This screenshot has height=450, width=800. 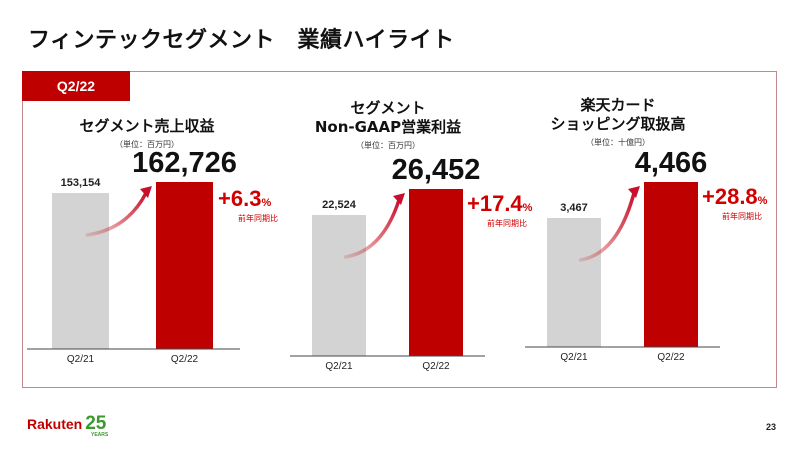 What do you see at coordinates (671, 163) in the screenshot?
I see `panel-3-value-label-current: 4,466` at bounding box center [671, 163].